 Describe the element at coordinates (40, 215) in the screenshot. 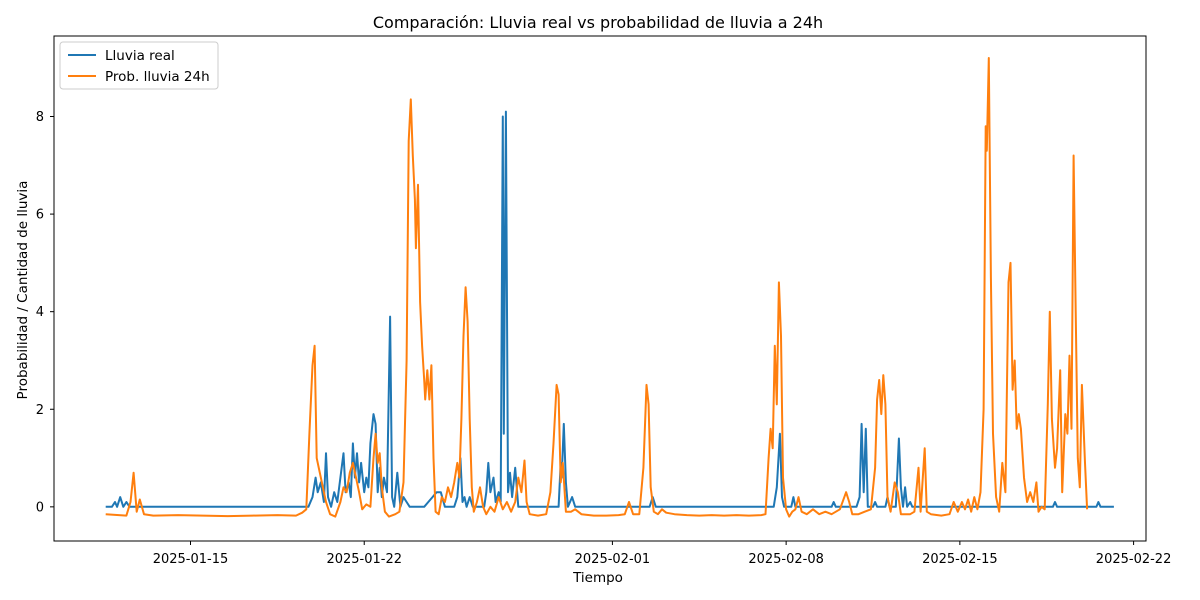

I see `y-tick-label: 6` at that location.